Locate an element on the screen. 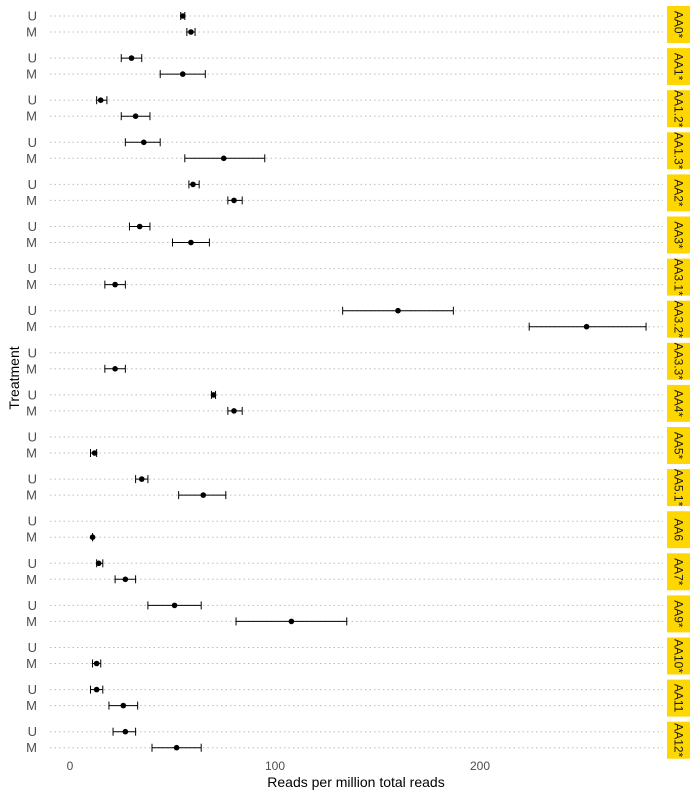 This screenshot has width=698, height=802. facet-label: AA1.3* is located at coordinates (679, 151).